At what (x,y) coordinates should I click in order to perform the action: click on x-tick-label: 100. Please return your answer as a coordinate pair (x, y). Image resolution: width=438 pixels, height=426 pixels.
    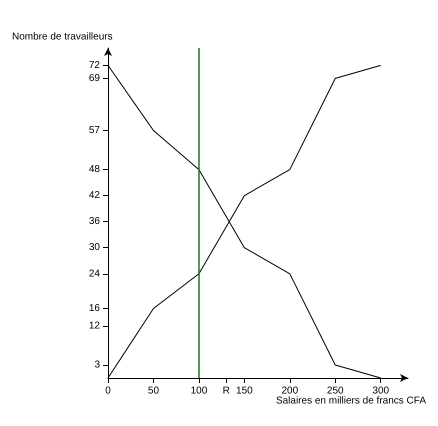
    Looking at the image, I should click on (199, 391).